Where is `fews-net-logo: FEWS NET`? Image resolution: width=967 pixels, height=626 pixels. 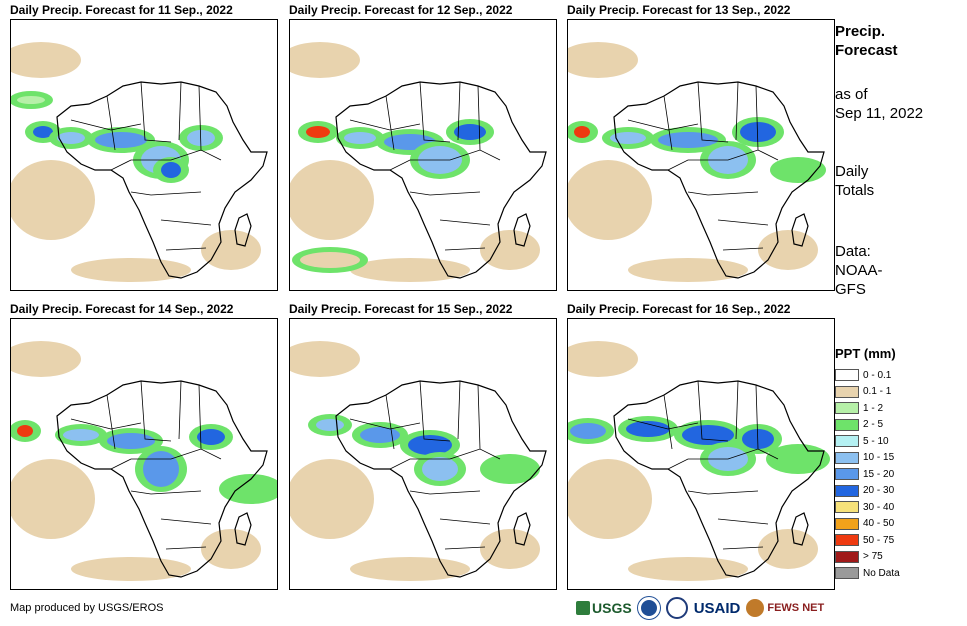 fews-net-logo: FEWS NET is located at coordinates (785, 608).